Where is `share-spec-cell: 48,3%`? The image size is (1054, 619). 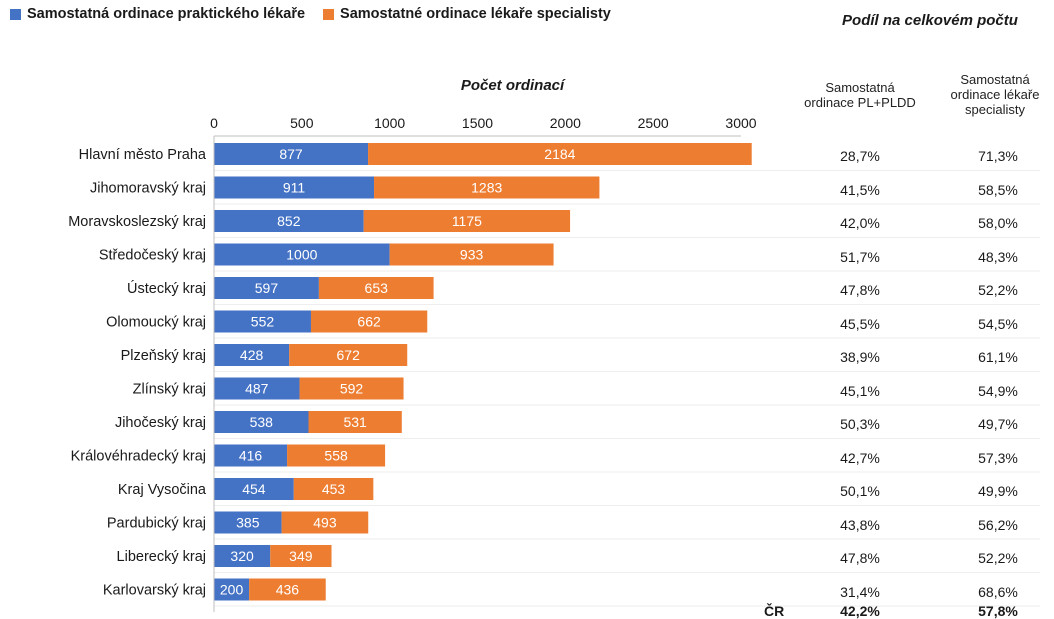 share-spec-cell: 48,3% is located at coordinates (998, 256).